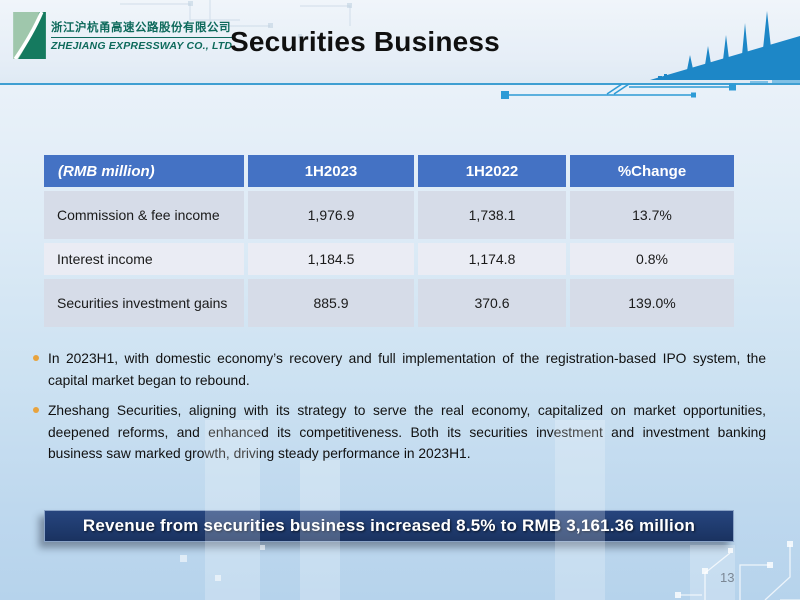 The image size is (800, 600). I want to click on table-row: Interest income 1,184.5 1,174.8 0.8%, so click(389, 259).